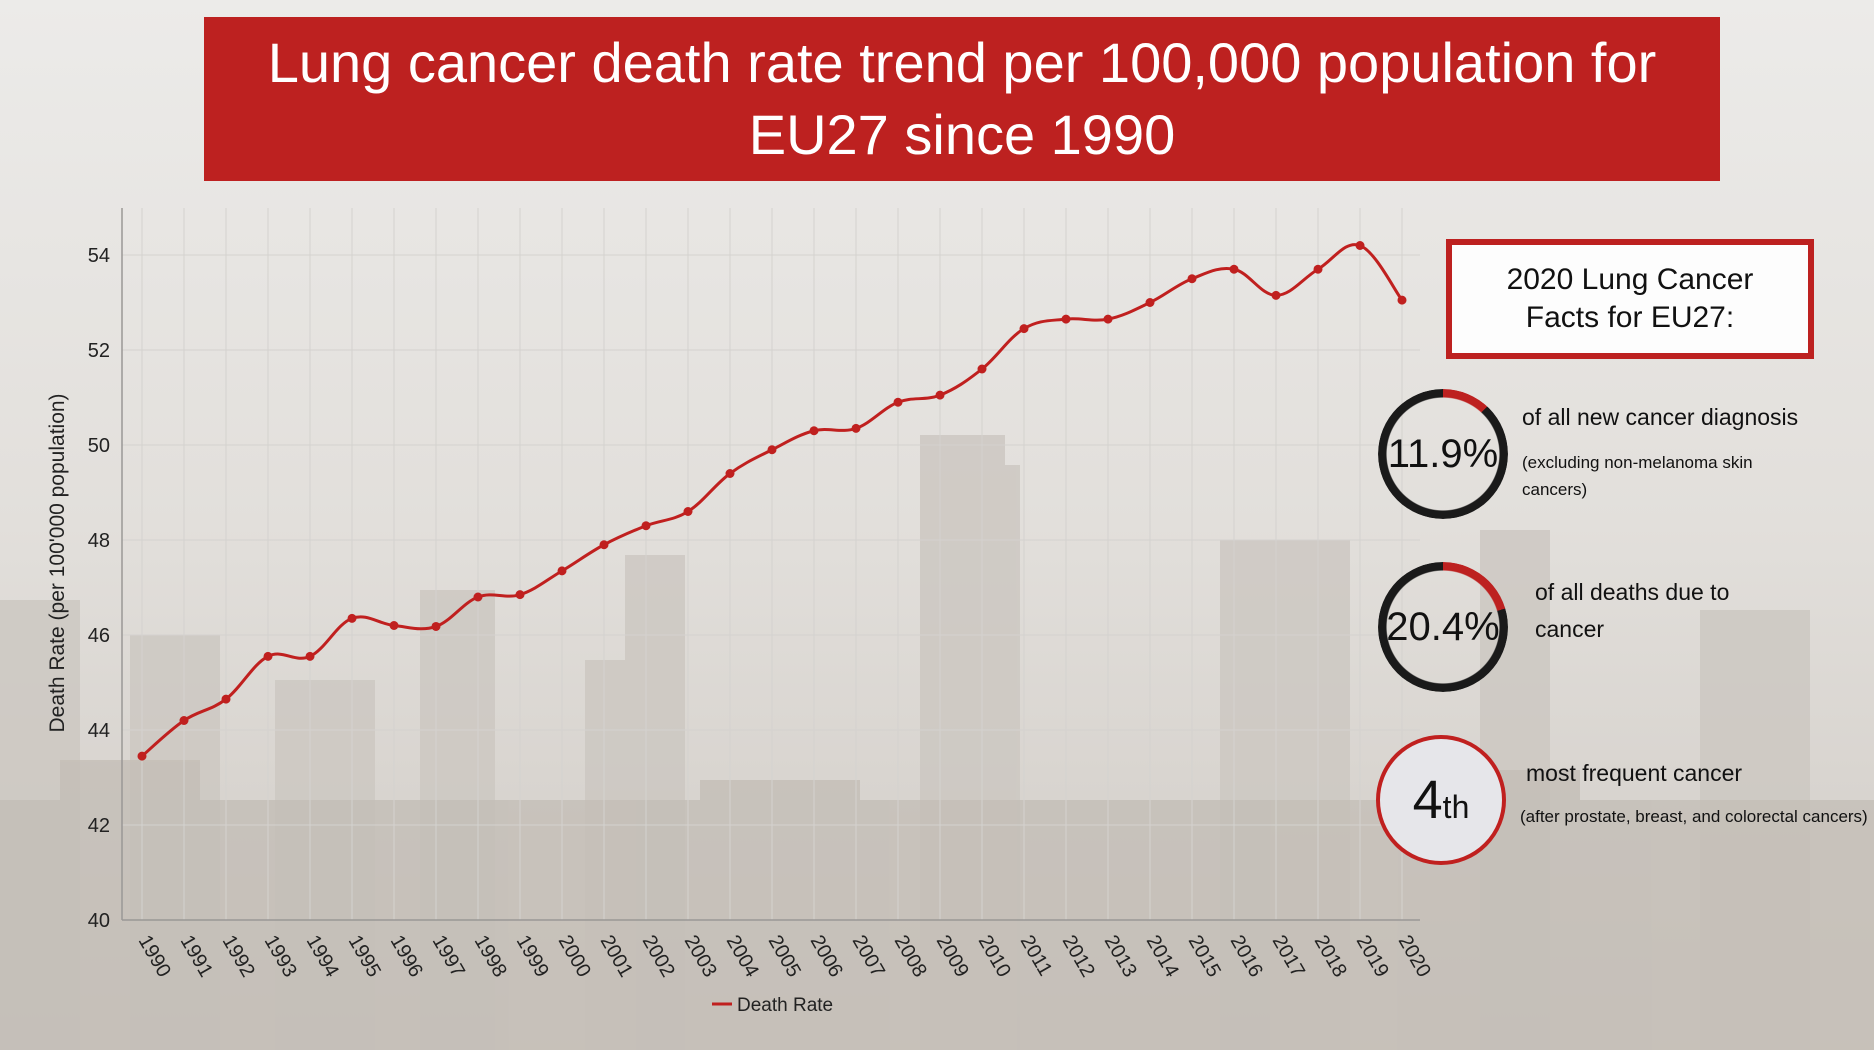 The height and width of the screenshot is (1050, 1874). Describe the element at coordinates (772, 450) in the screenshot. I see `data-point-2005` at that location.